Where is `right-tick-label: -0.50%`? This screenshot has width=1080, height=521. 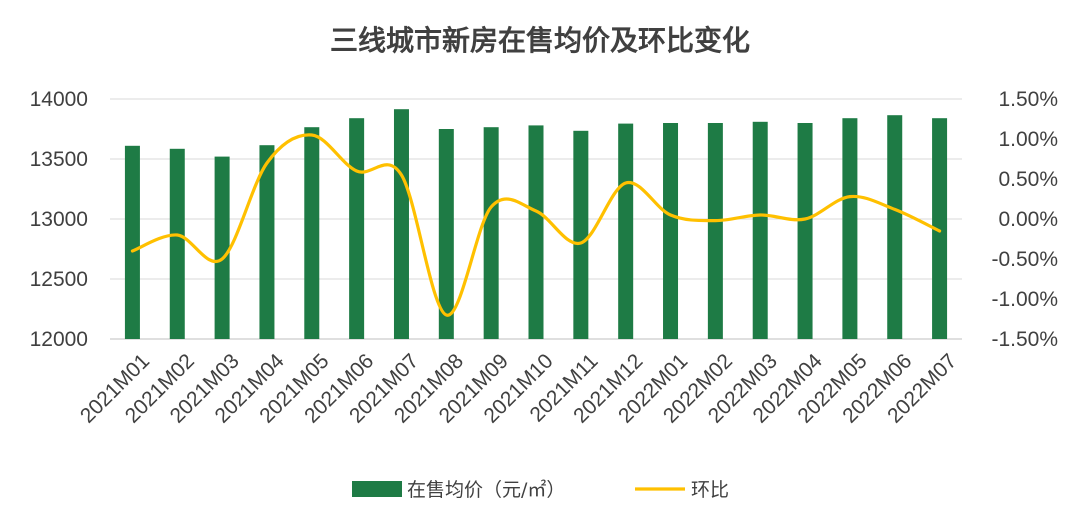
right-tick-label: -0.50% is located at coordinates (1024, 259).